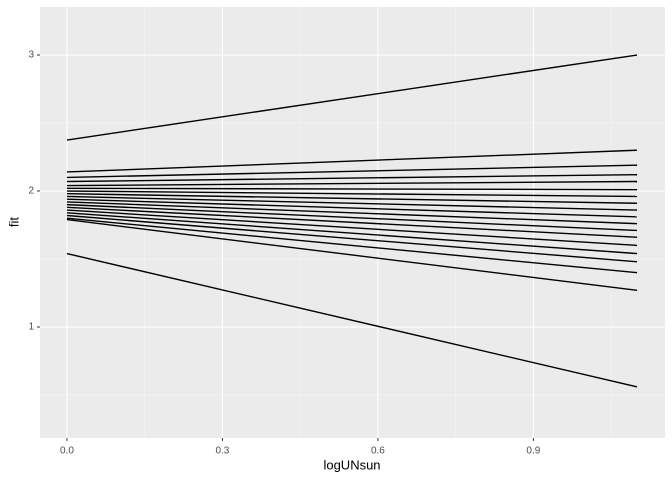 The width and height of the screenshot is (672, 480). I want to click on x-tick-label: 0.3, so click(222, 451).